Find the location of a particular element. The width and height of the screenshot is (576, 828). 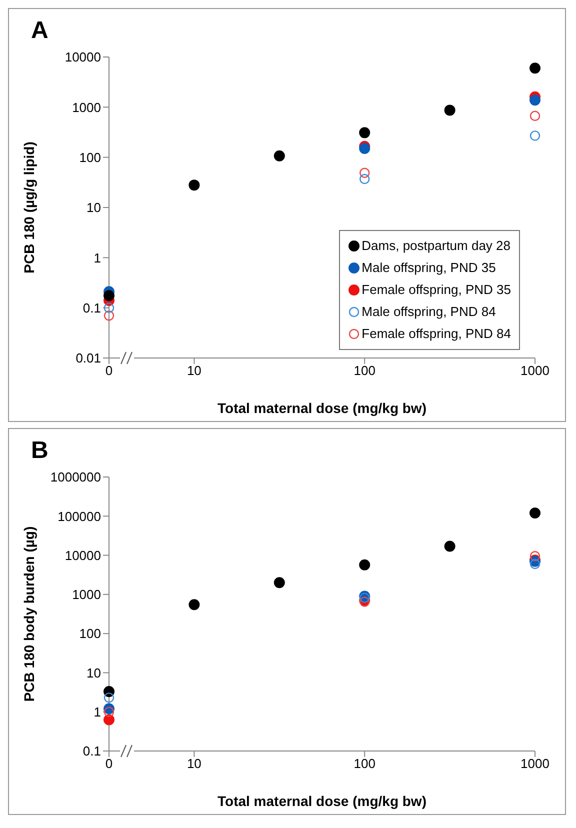

y-axis-title: PCB 180 (µg/g lipid) is located at coordinates (28, 208).